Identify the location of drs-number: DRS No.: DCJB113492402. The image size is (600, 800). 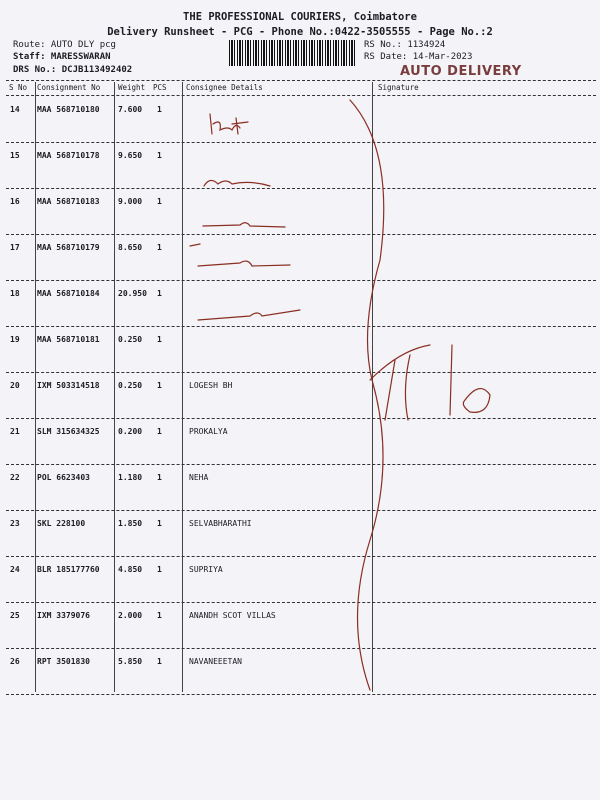
(73, 70).